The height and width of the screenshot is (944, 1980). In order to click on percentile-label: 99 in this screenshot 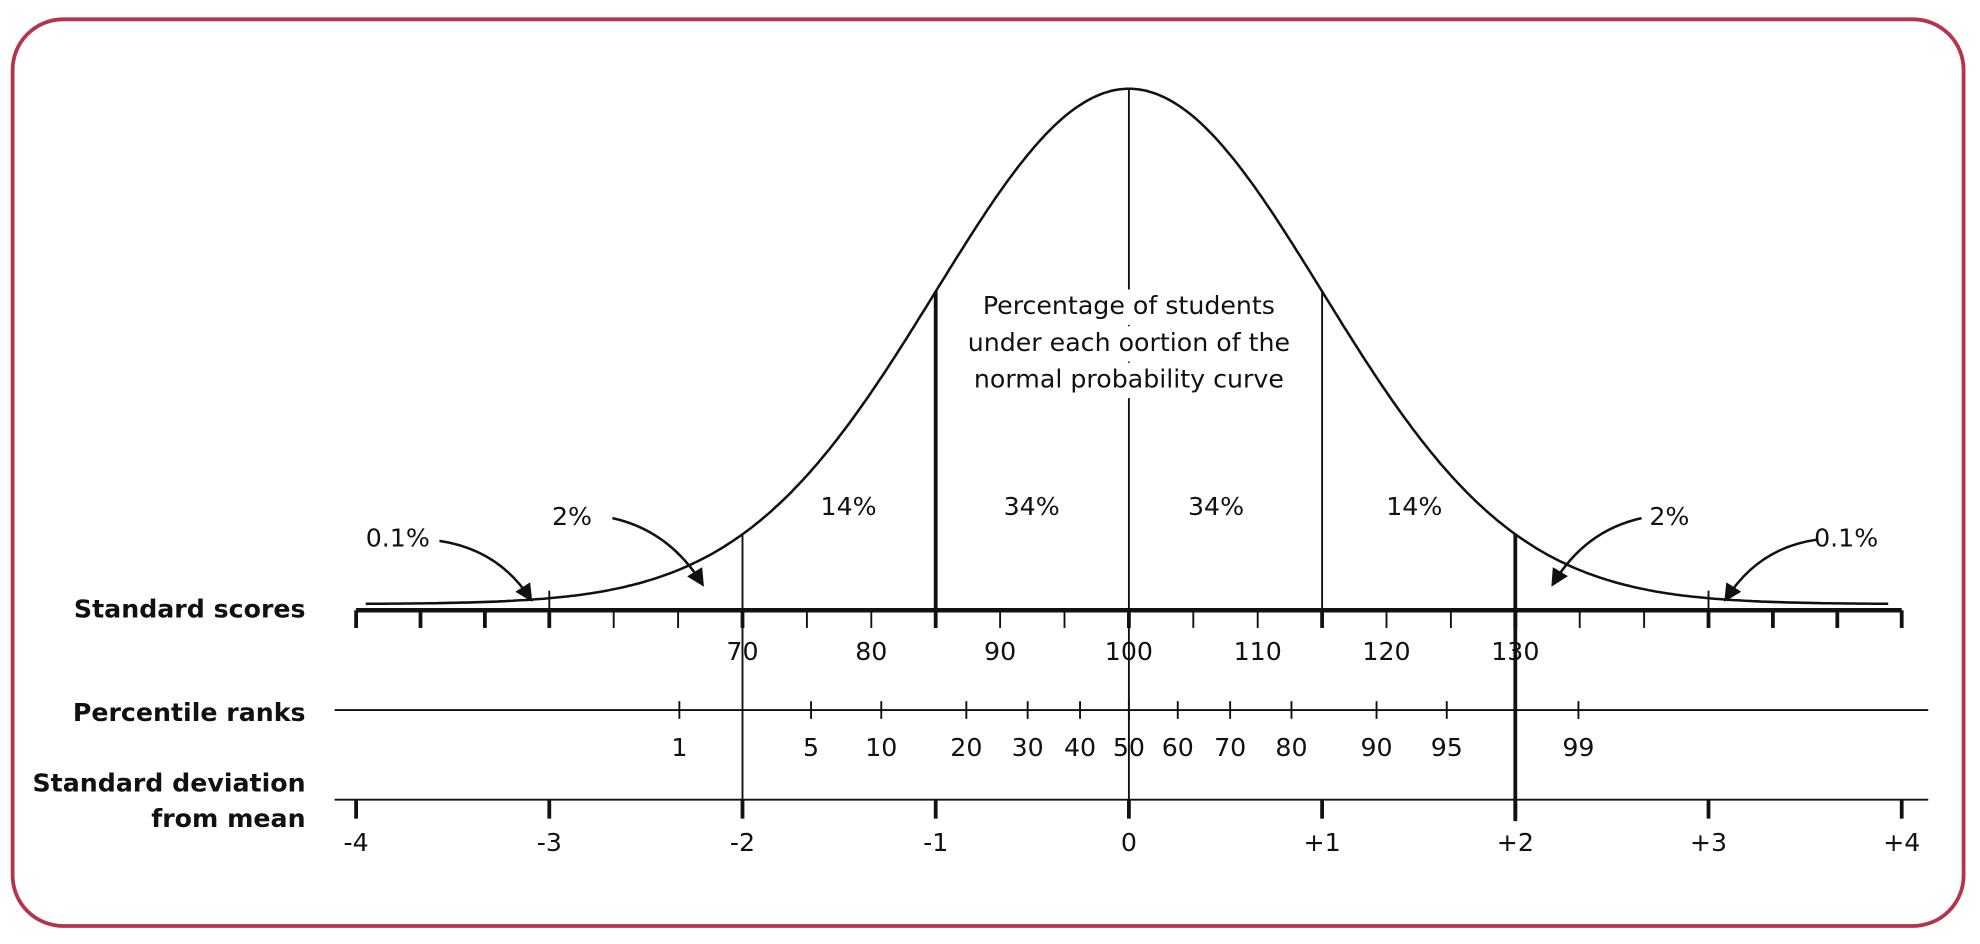, I will do `click(1578, 747)`.